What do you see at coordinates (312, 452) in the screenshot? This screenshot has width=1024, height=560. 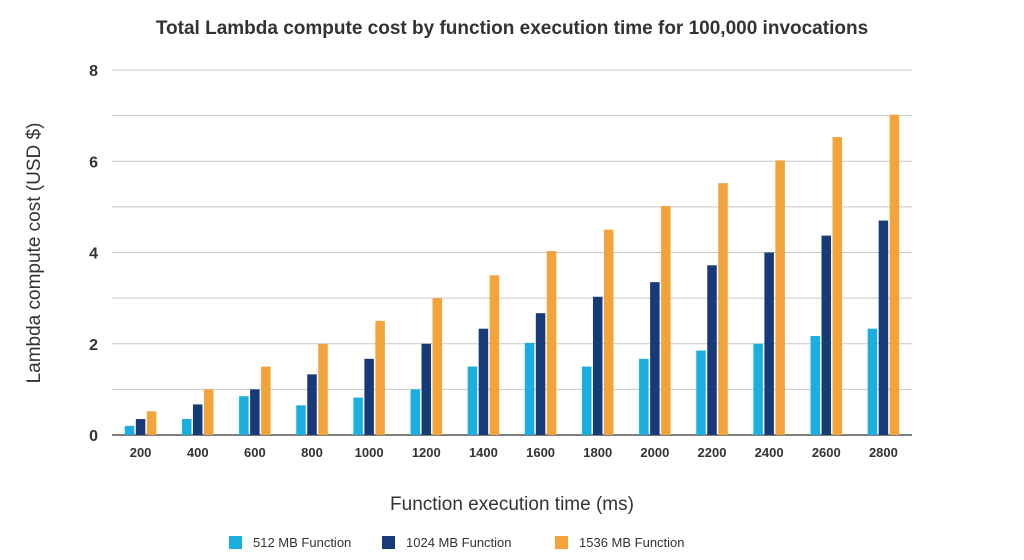 I see `x-tick-label: 800` at bounding box center [312, 452].